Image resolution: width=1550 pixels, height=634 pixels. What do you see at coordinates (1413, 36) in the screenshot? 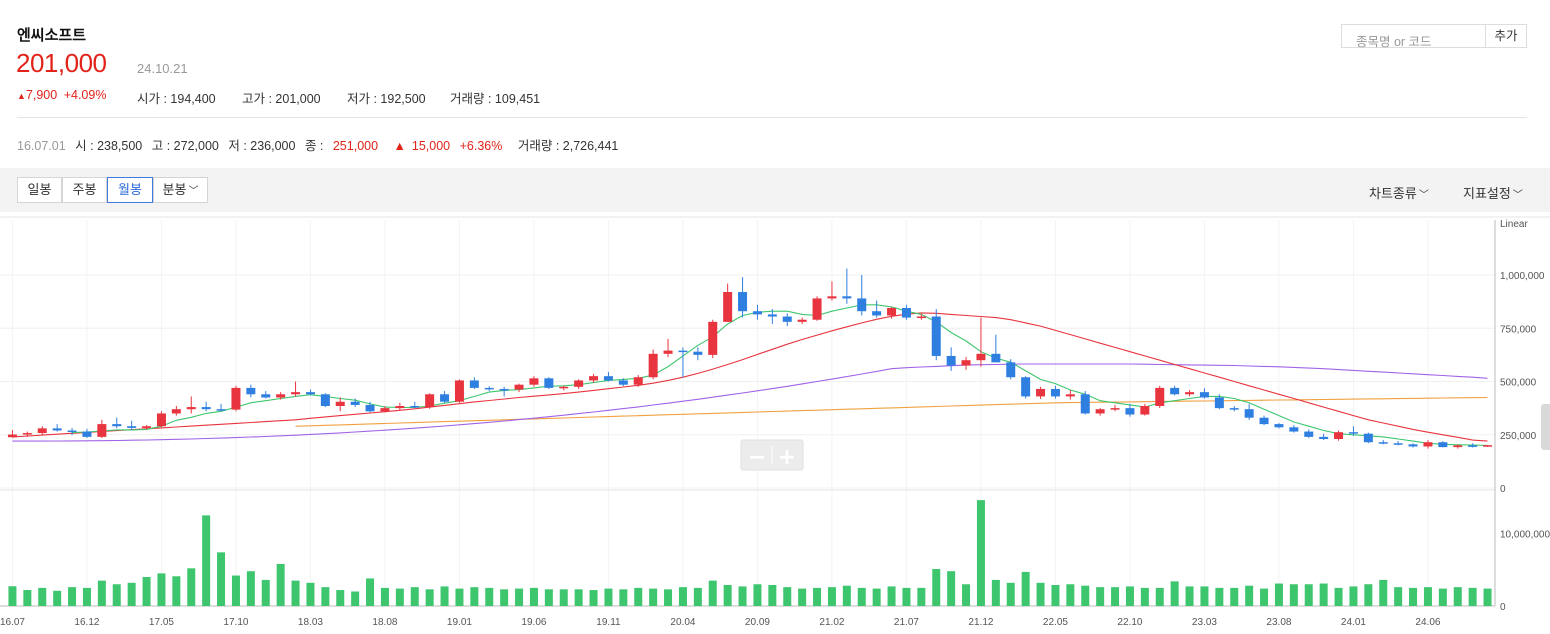
I see `search-input: 종목명 or 코드` at bounding box center [1413, 36].